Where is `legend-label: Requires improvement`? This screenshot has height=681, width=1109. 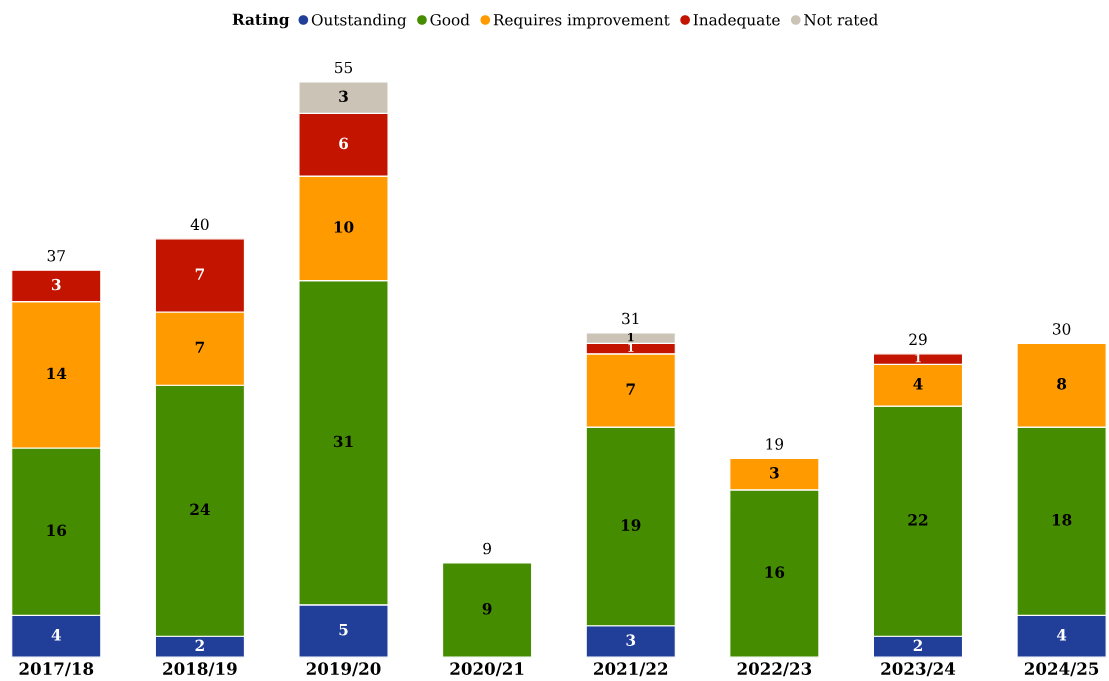
legend-label: Requires improvement is located at coordinates (581, 21).